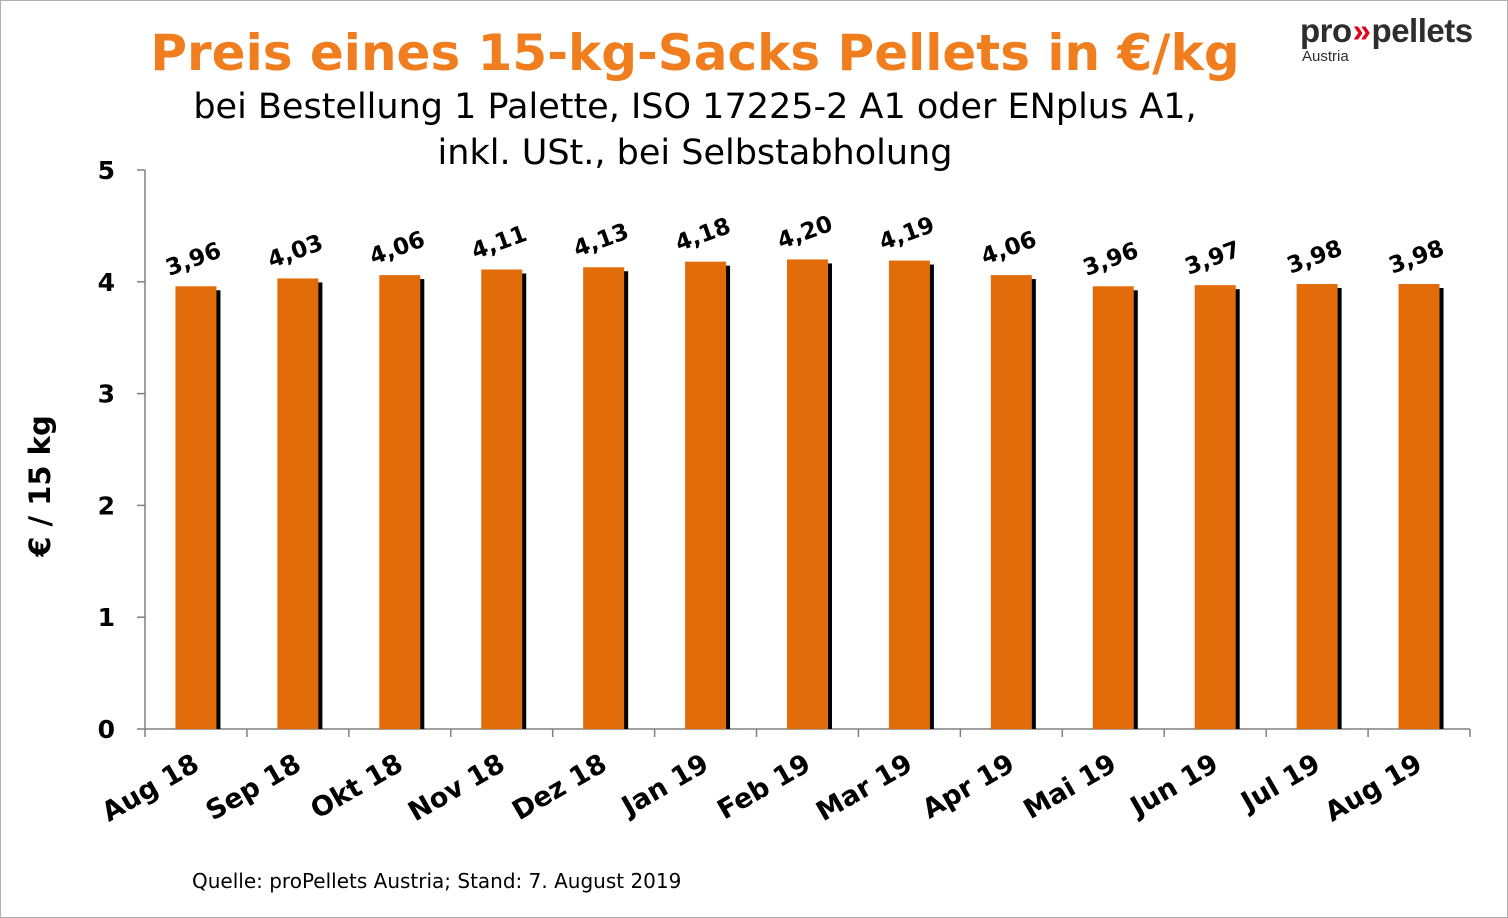 The width and height of the screenshot is (1508, 918). I want to click on y-tick-label: 5, so click(106, 170).